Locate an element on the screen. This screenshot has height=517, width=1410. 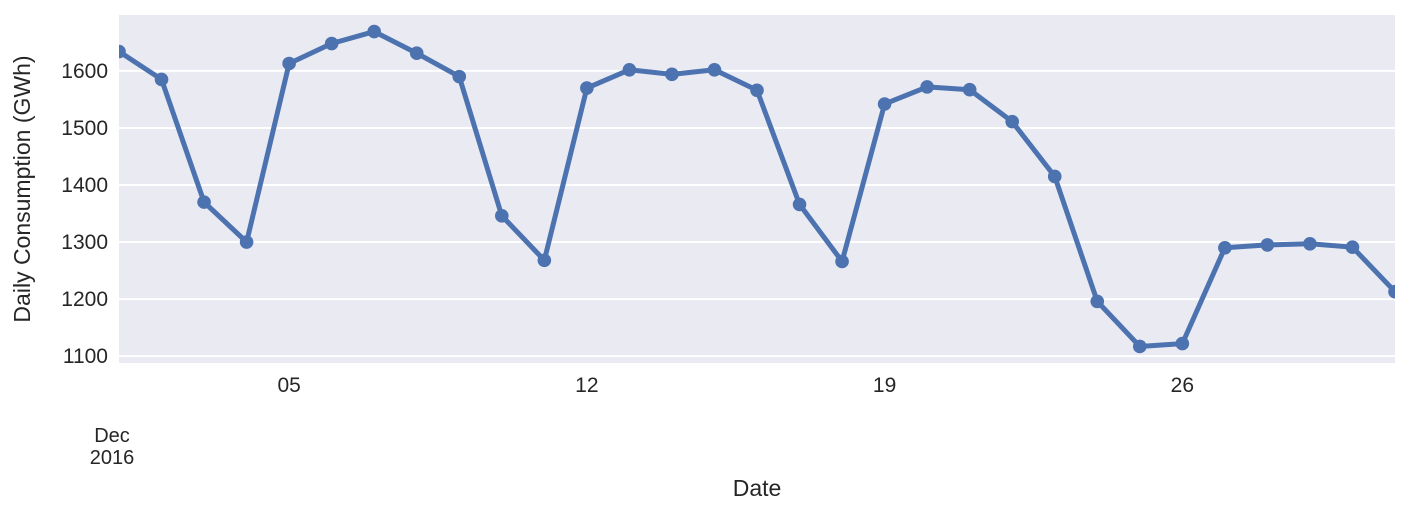
x-tick-label: 12 is located at coordinates (586, 385).